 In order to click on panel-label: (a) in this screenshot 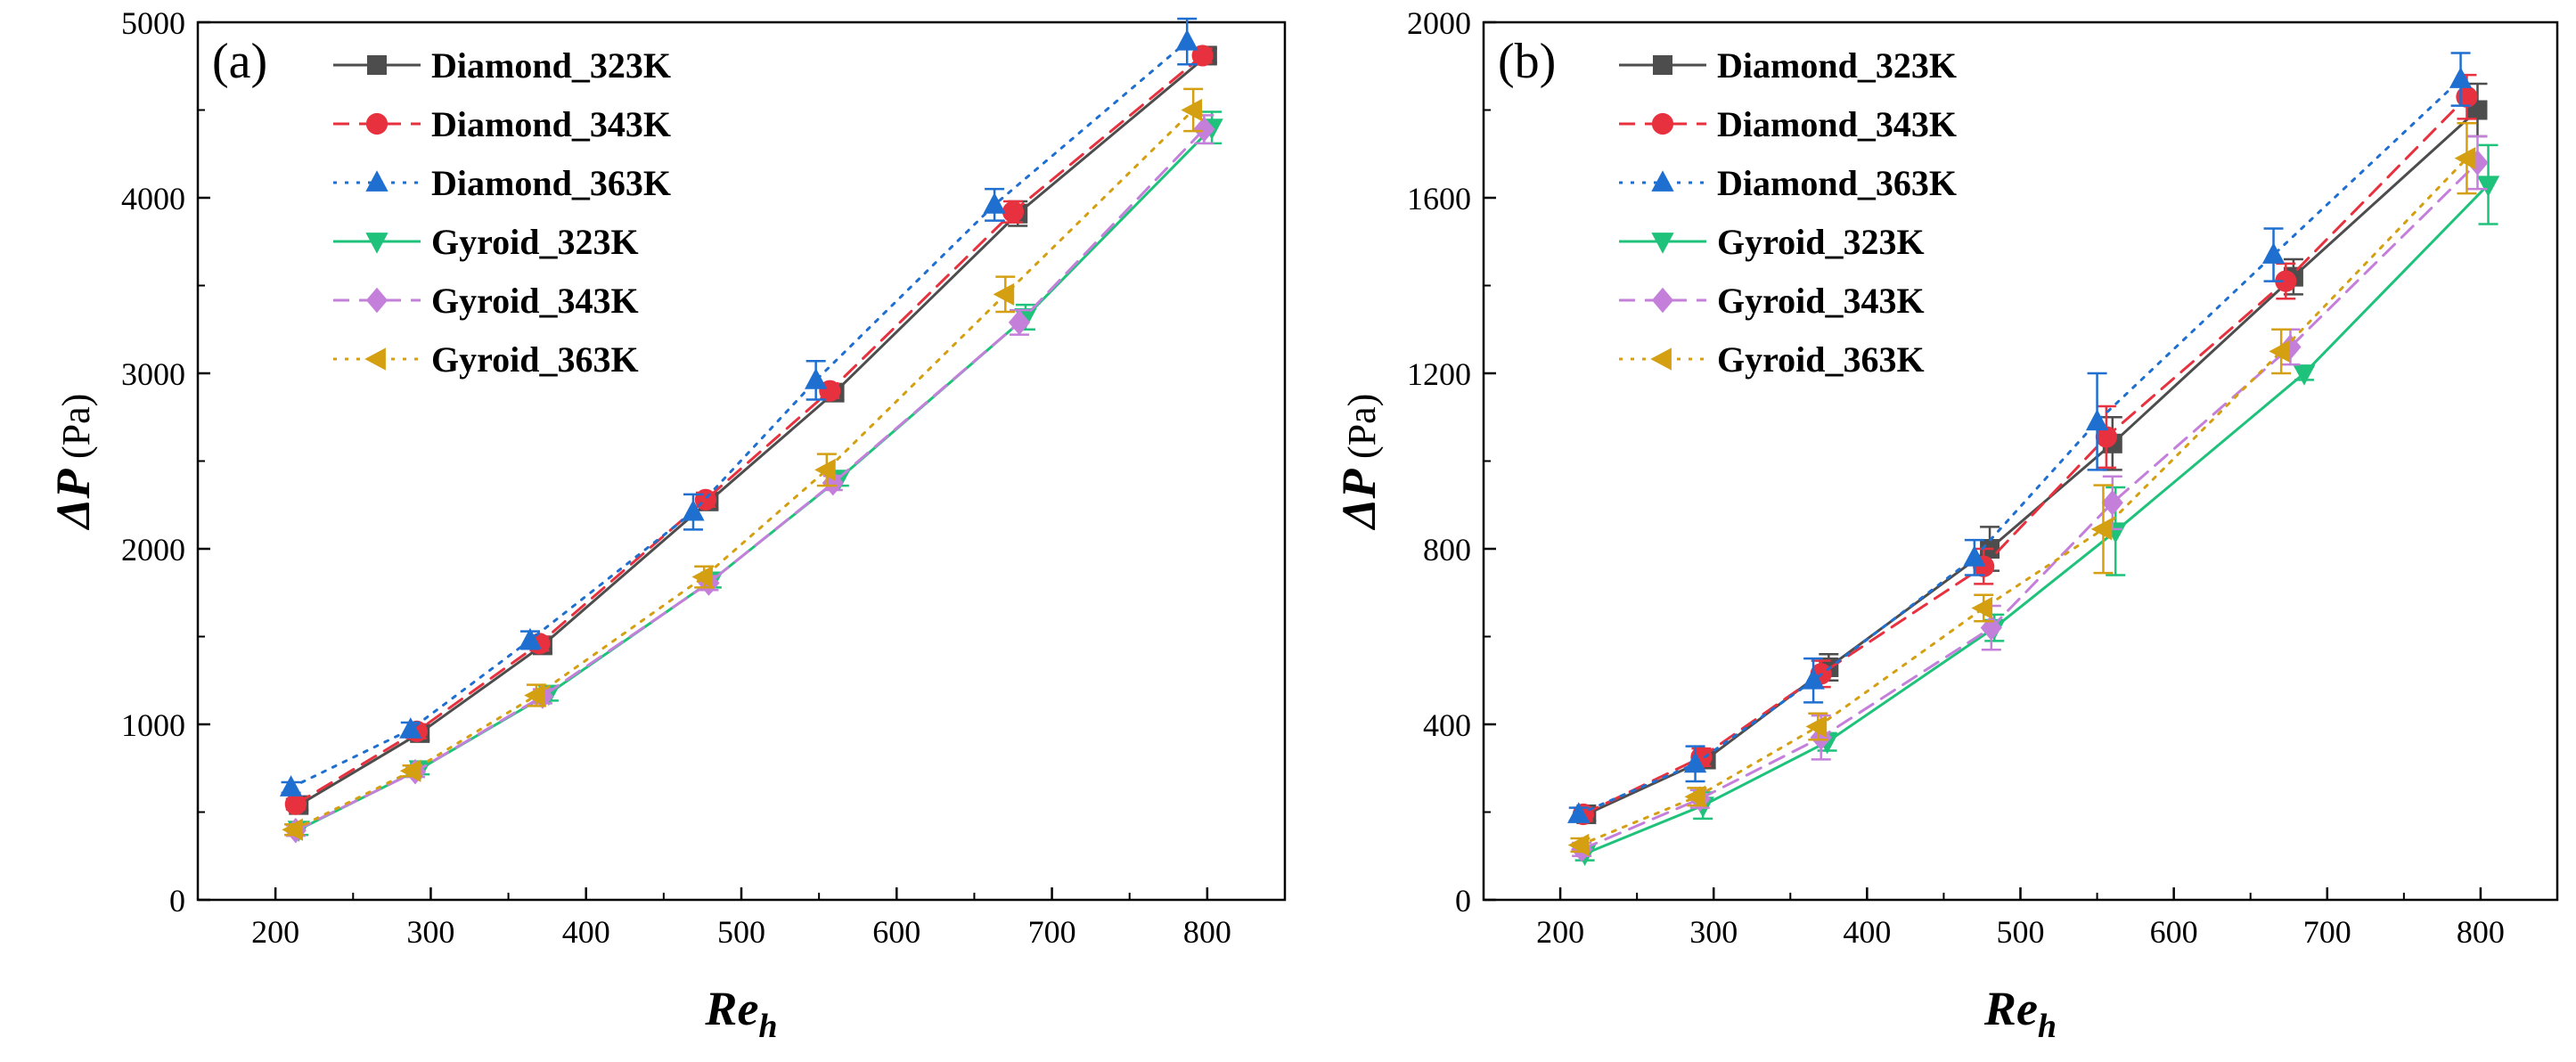, I will do `click(239, 61)`.